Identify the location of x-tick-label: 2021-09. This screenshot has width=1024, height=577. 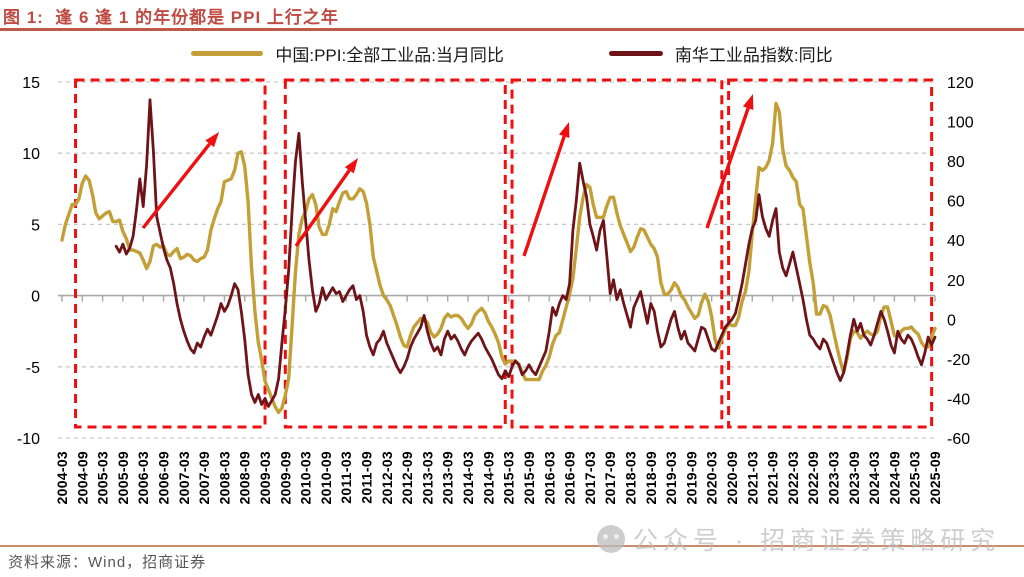
(773, 477).